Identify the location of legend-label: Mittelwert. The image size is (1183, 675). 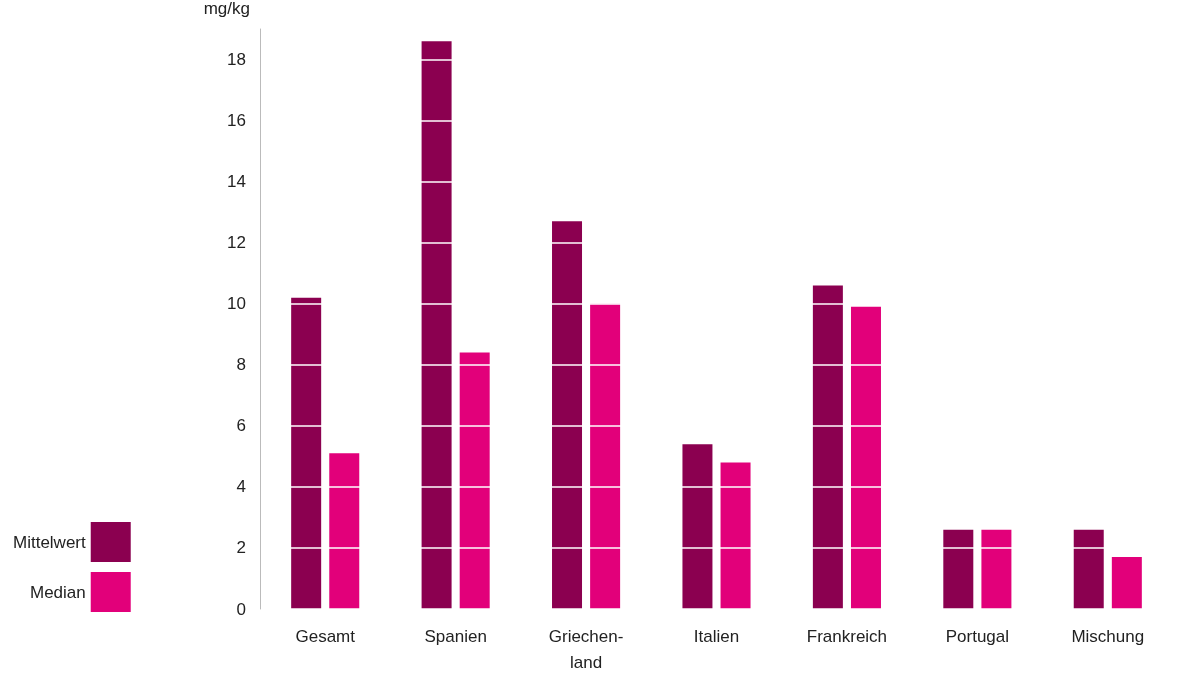
(50, 542).